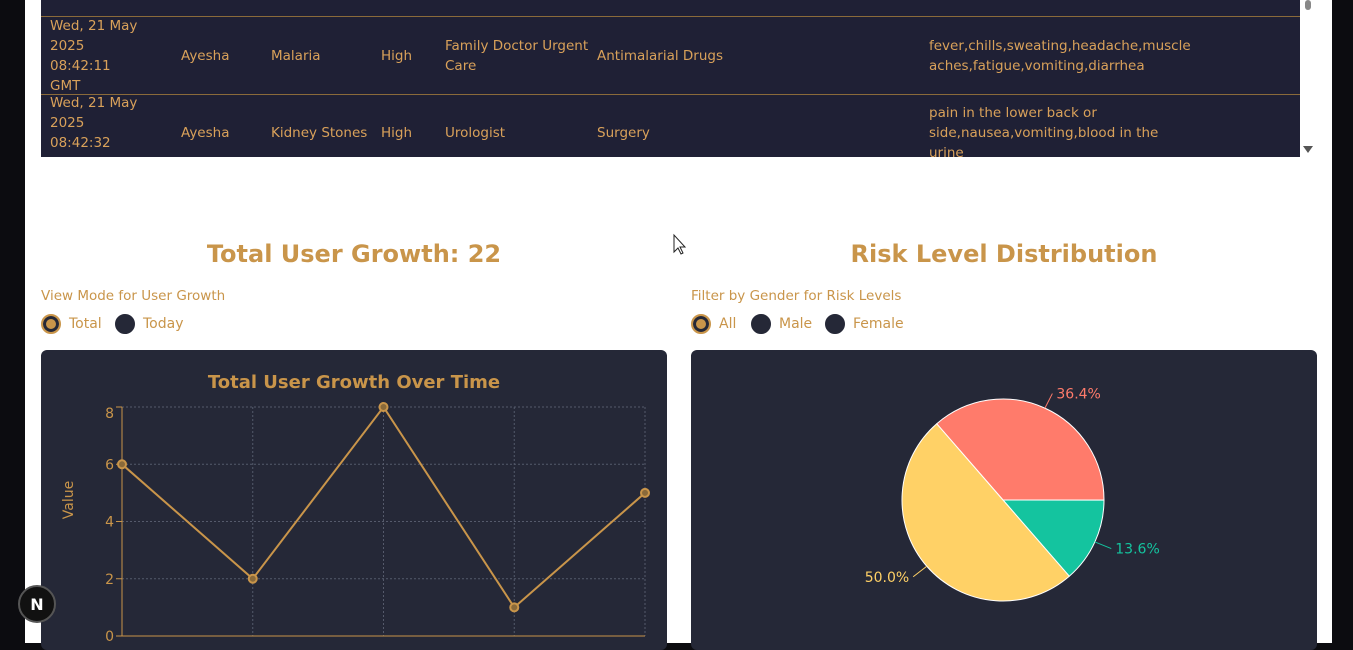  What do you see at coordinates (1137, 550) in the screenshot?
I see `data-label: 13.6%` at bounding box center [1137, 550].